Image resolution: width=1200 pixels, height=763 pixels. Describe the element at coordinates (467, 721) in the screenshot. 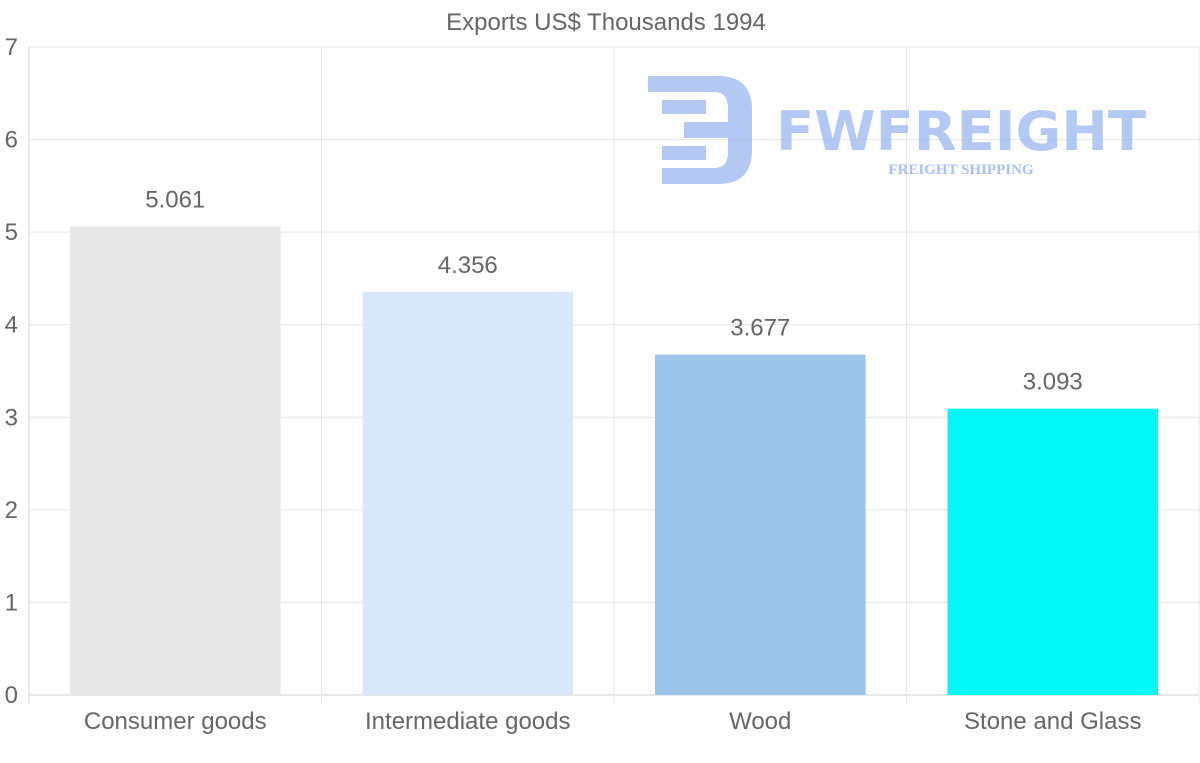

I see `x-tick-label: Intermediate goods` at that location.